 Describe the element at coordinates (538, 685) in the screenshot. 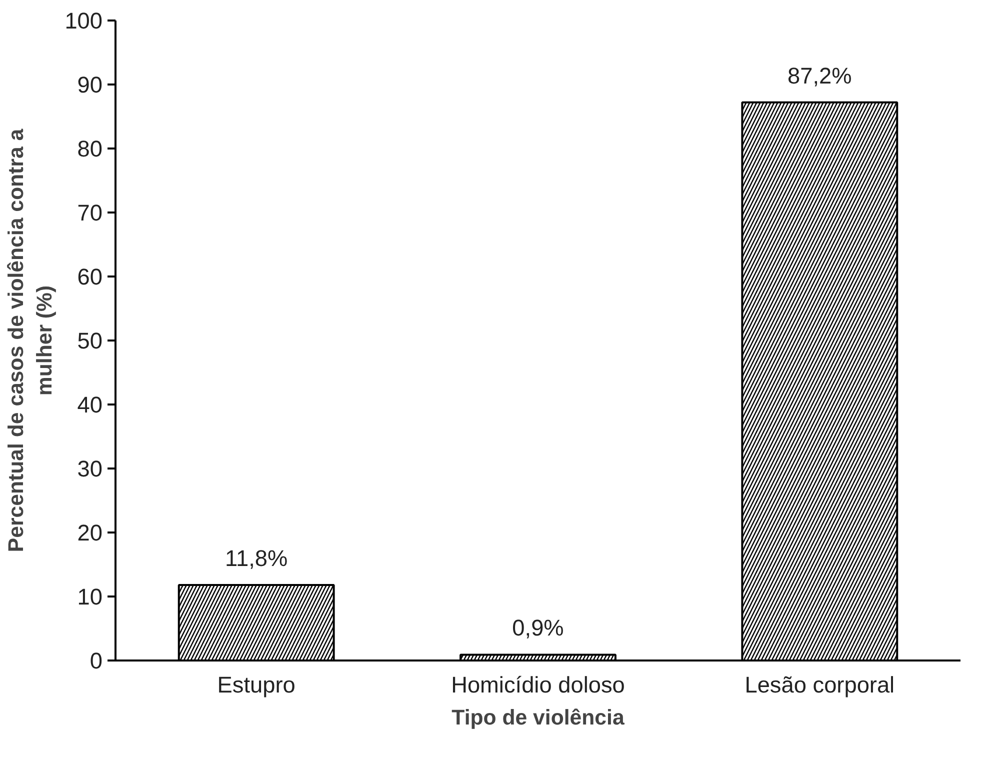

I see `x-tick-label: Homicídio doloso` at that location.